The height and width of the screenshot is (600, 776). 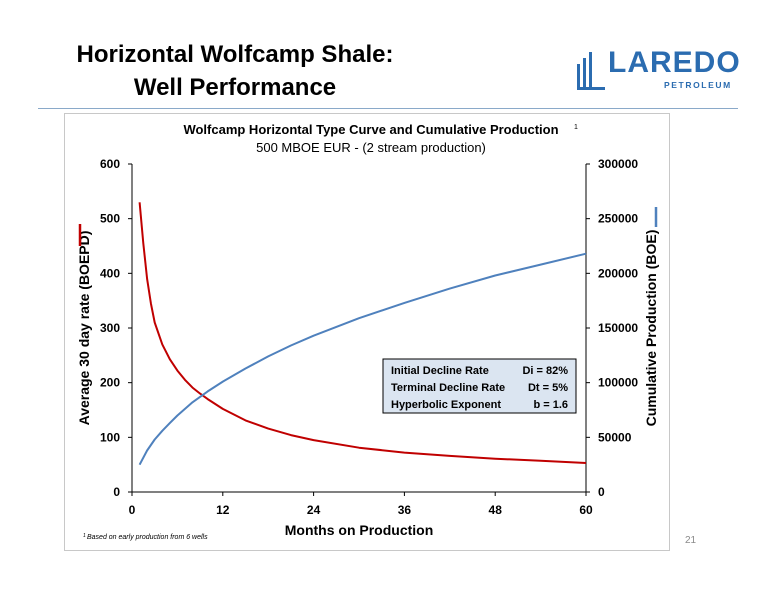 What do you see at coordinates (618, 328) in the screenshot?
I see `y-right-tick-label: 150000` at bounding box center [618, 328].